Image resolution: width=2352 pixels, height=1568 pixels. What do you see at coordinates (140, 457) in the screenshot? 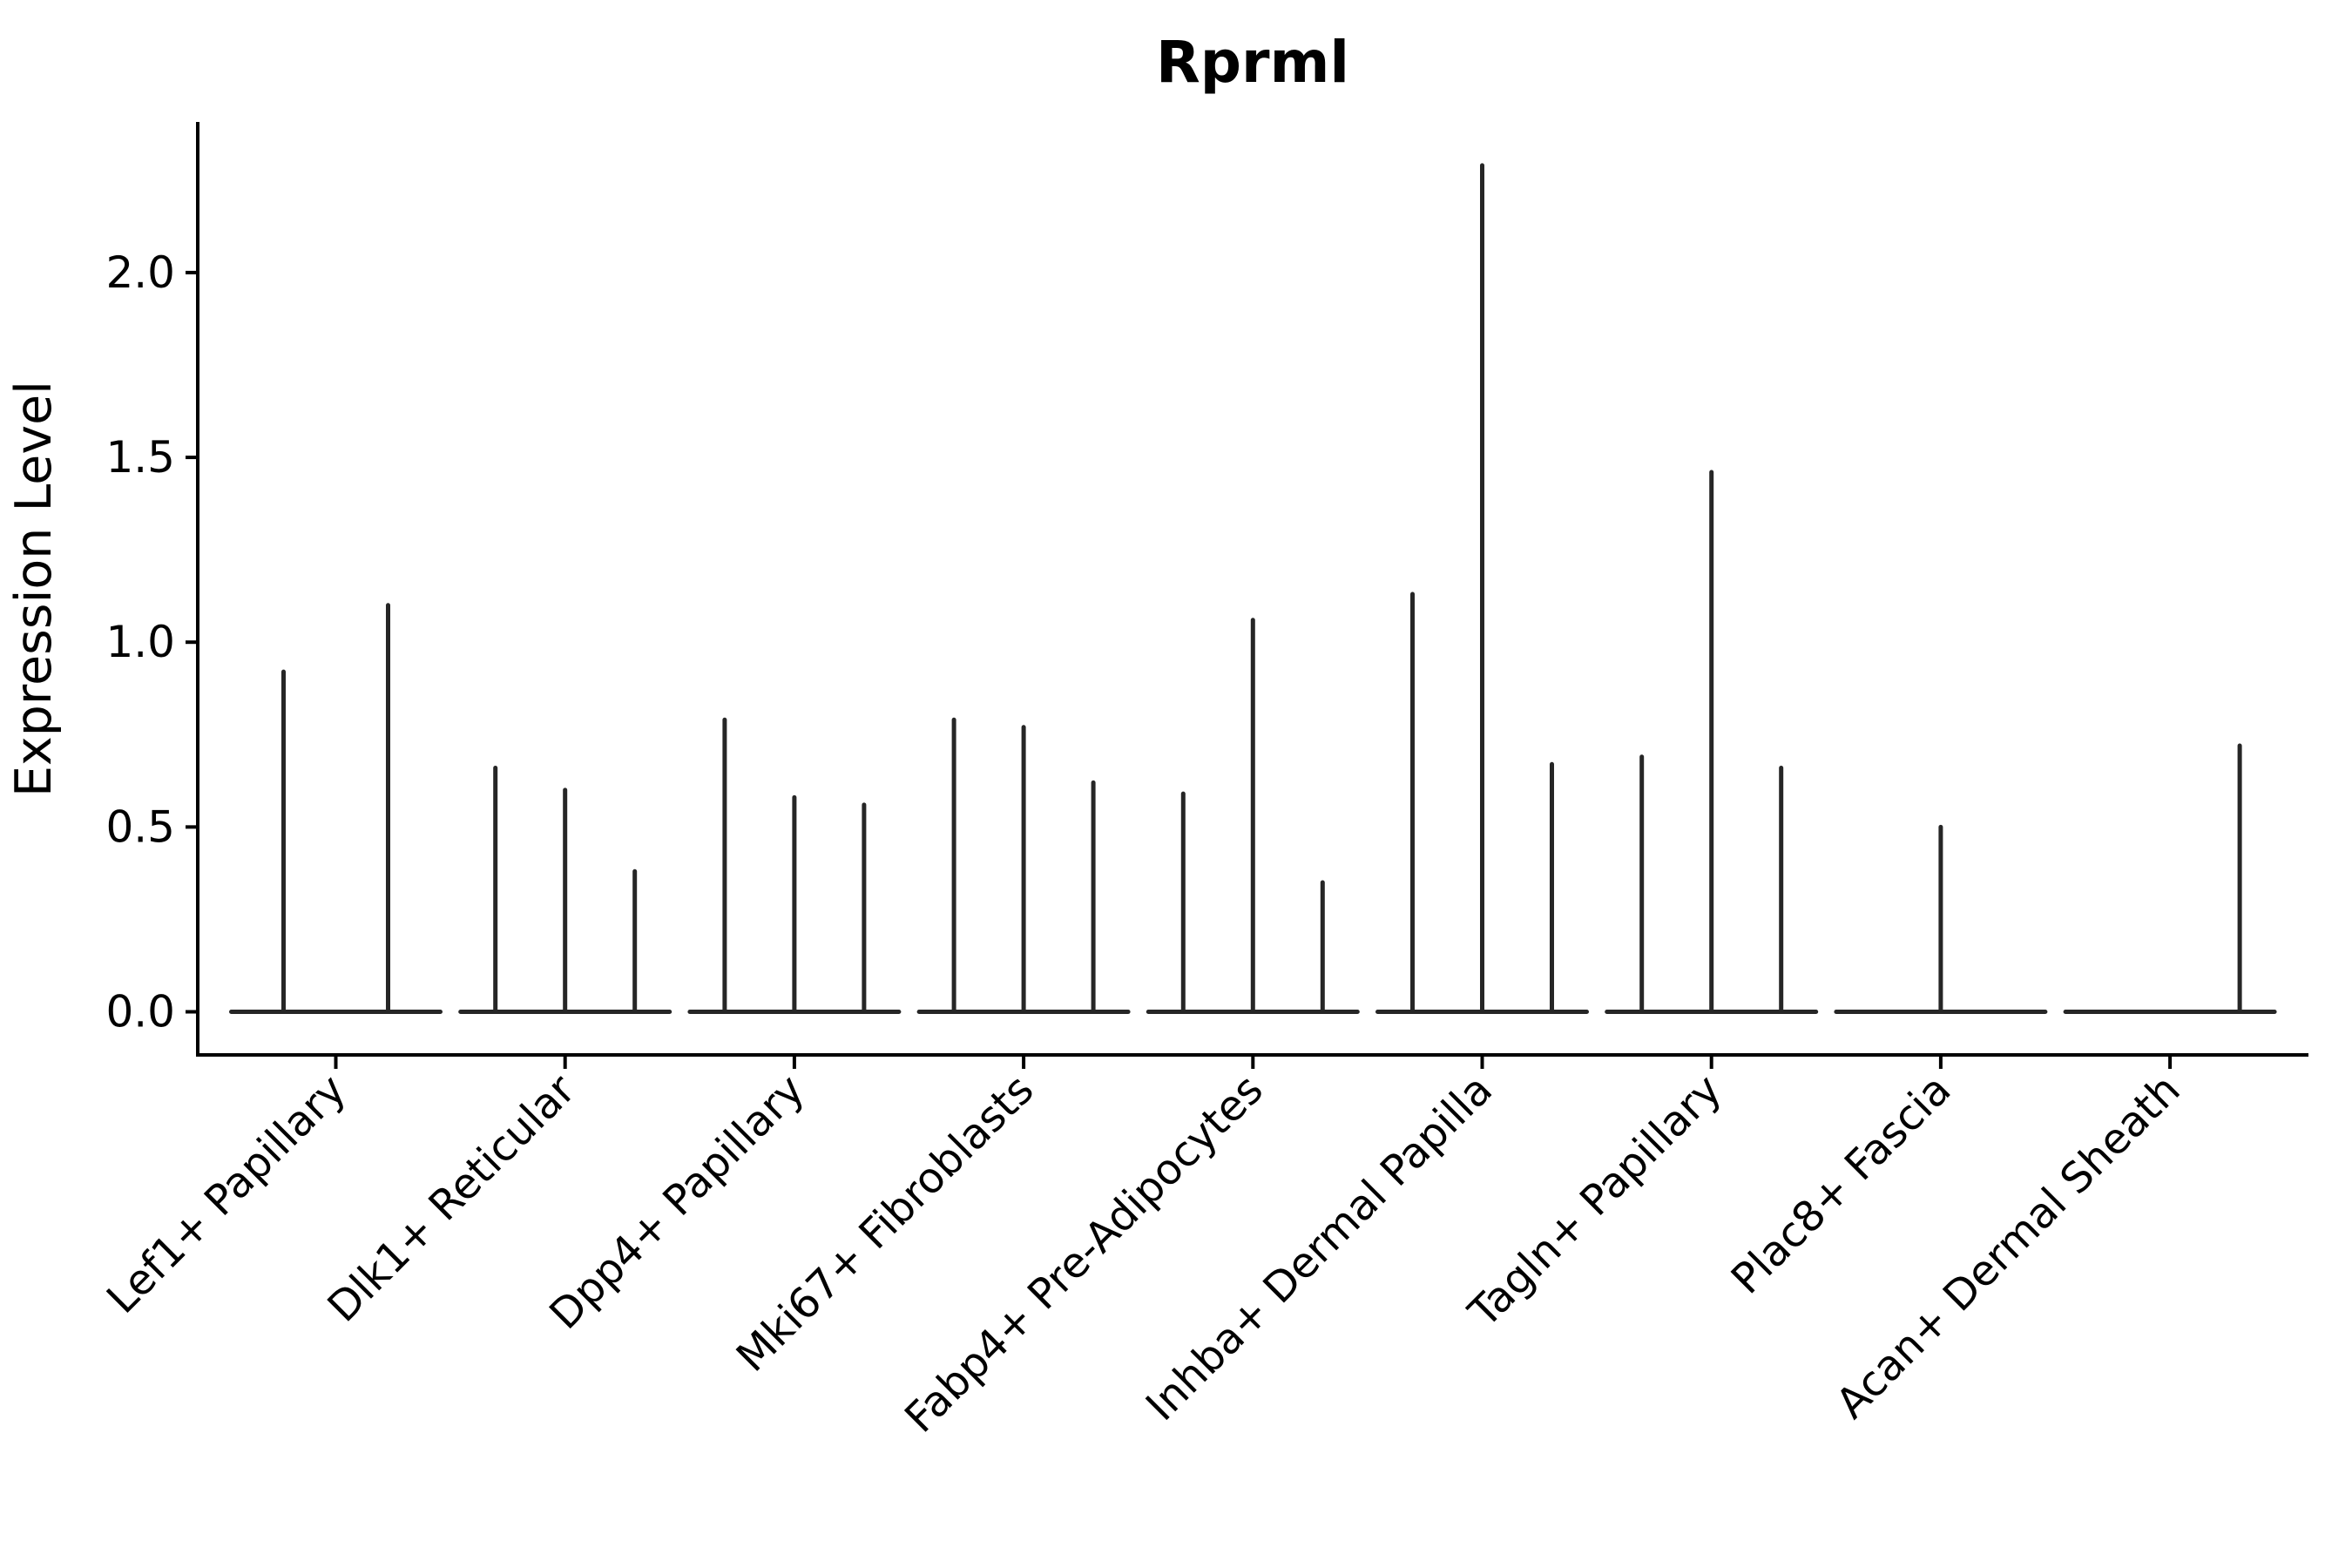
I see `y-tick-label: 1.5` at bounding box center [140, 457].